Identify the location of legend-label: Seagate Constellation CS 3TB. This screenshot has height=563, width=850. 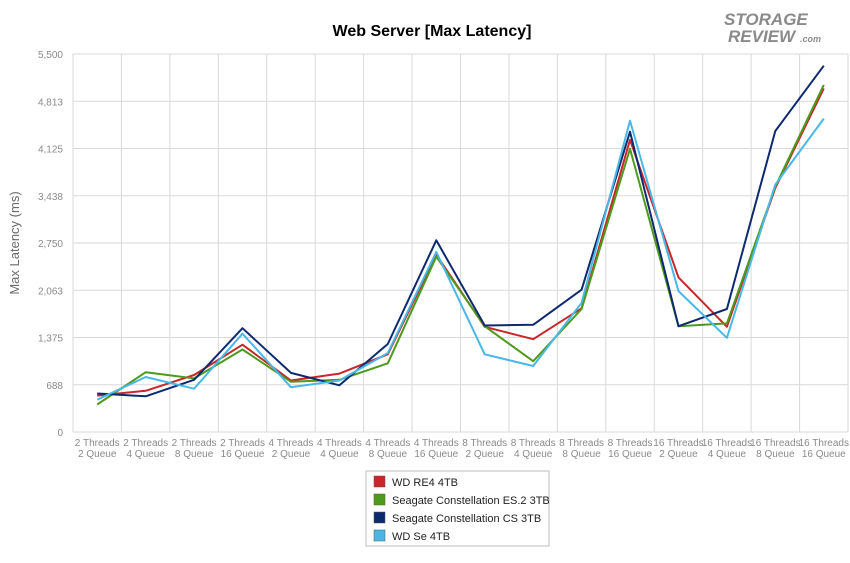
(466, 519).